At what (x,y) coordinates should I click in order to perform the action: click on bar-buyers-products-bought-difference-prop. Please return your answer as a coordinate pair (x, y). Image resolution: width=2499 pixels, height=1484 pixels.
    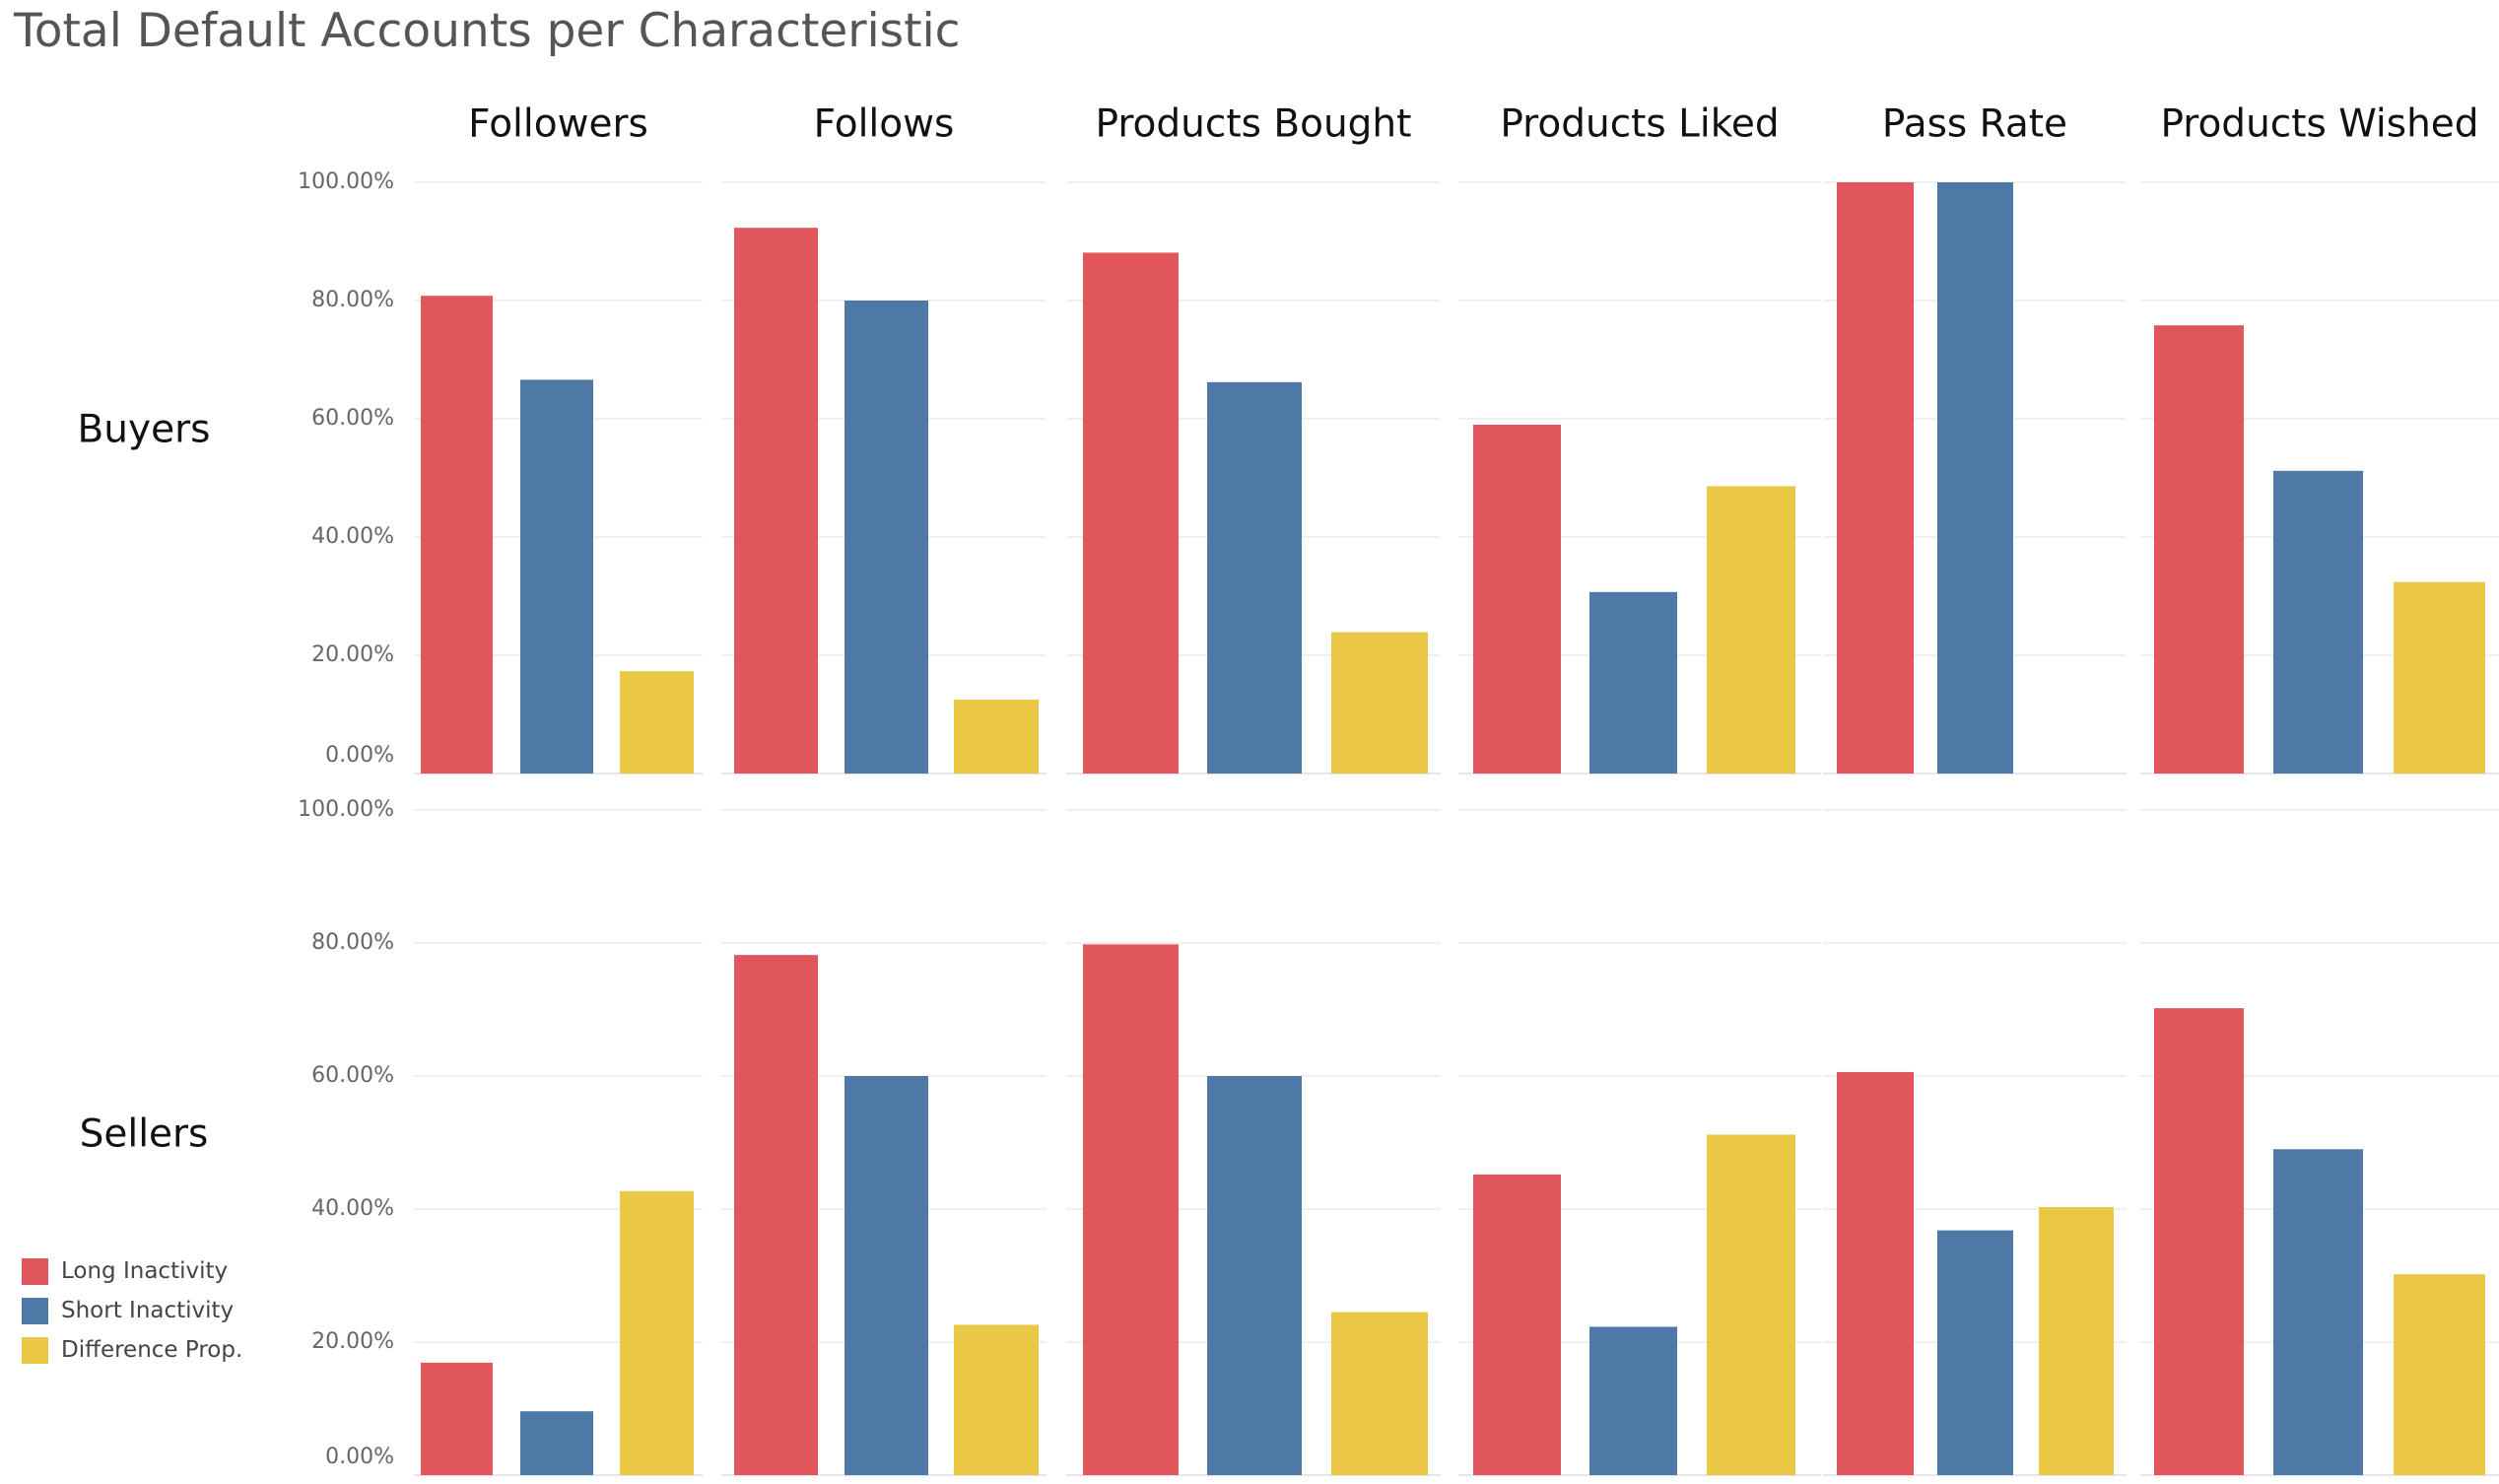
    Looking at the image, I should click on (1379, 703).